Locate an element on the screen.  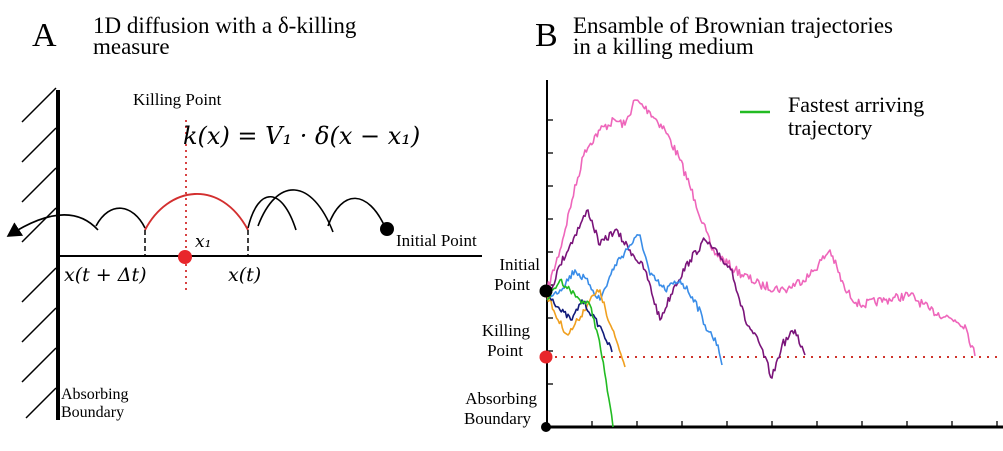
panel-a-letter: A is located at coordinates (44, 35).